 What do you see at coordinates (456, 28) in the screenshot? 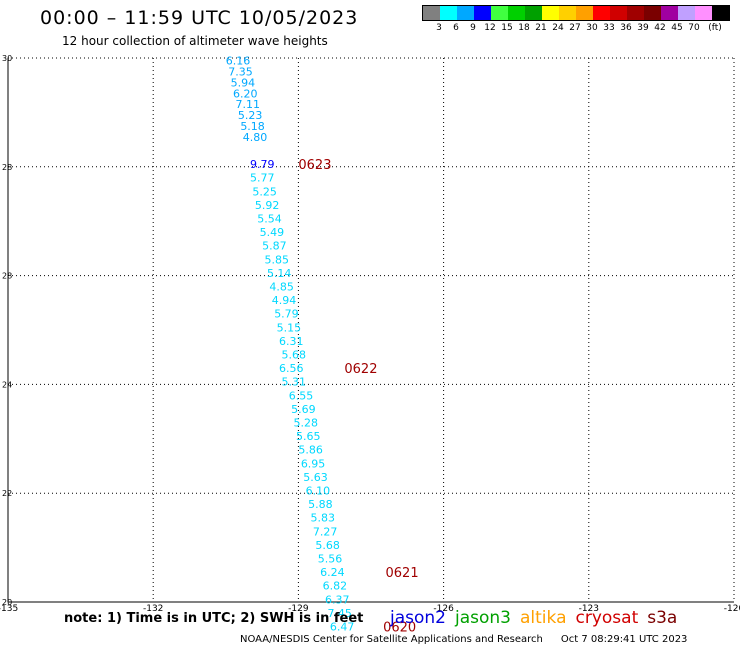
I see `color-legend-label: 6` at bounding box center [456, 28].